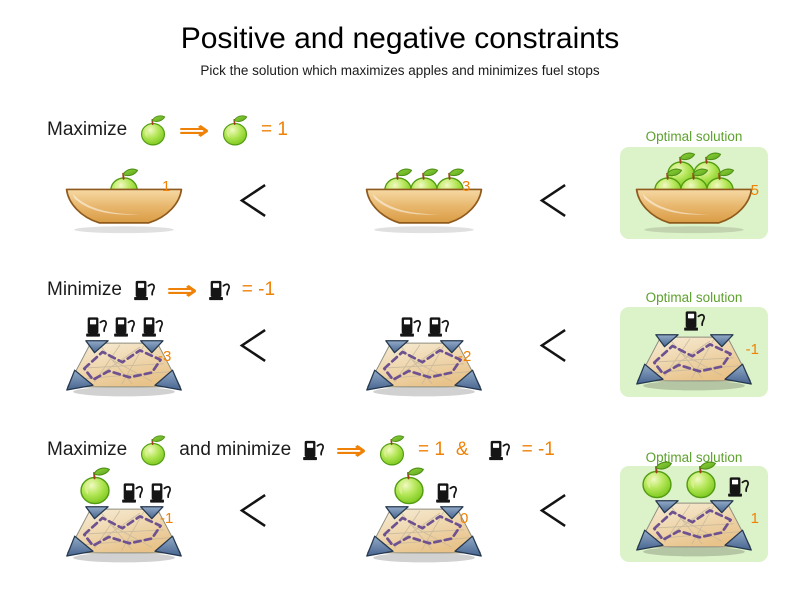 The image size is (800, 600). What do you see at coordinates (301, 450) in the screenshot?
I see `constraint-header-combined: Maximize and minimize ⇒ = 1 & = -1` at bounding box center [301, 450].